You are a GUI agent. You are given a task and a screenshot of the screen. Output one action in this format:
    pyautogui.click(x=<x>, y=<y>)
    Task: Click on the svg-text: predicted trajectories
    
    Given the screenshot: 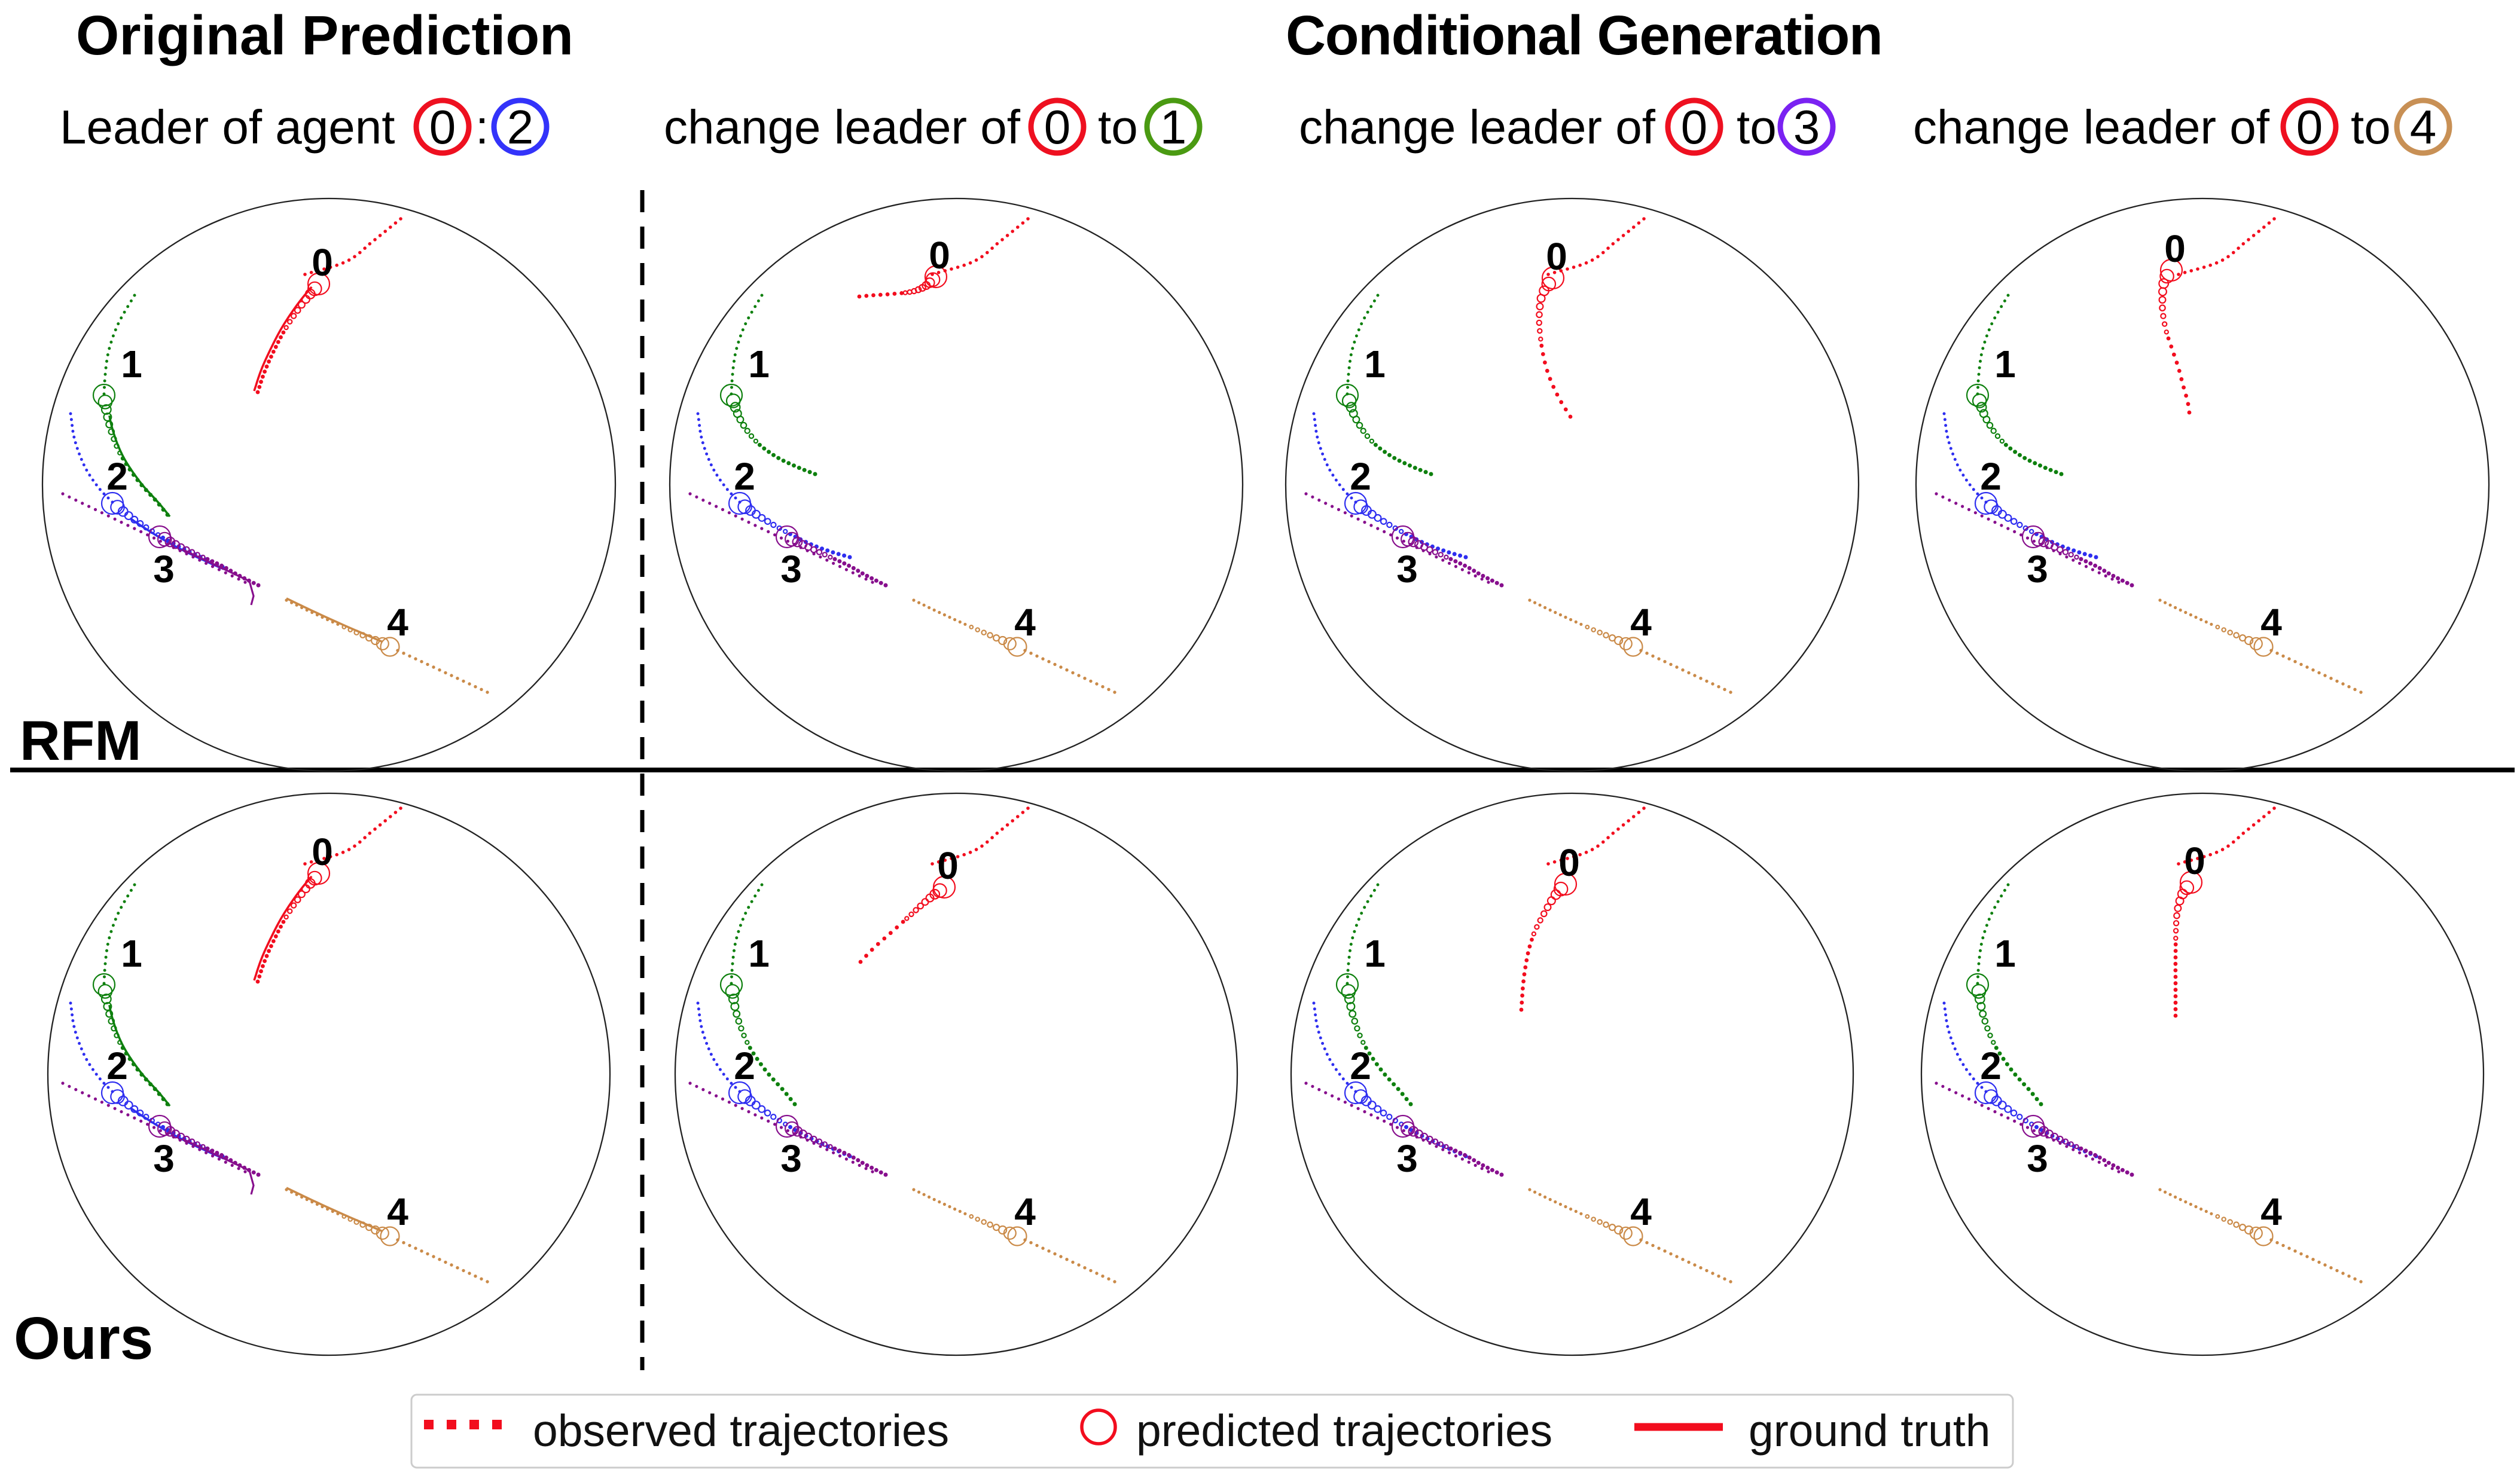 What is the action you would take?
    pyautogui.click(x=1344, y=1431)
    